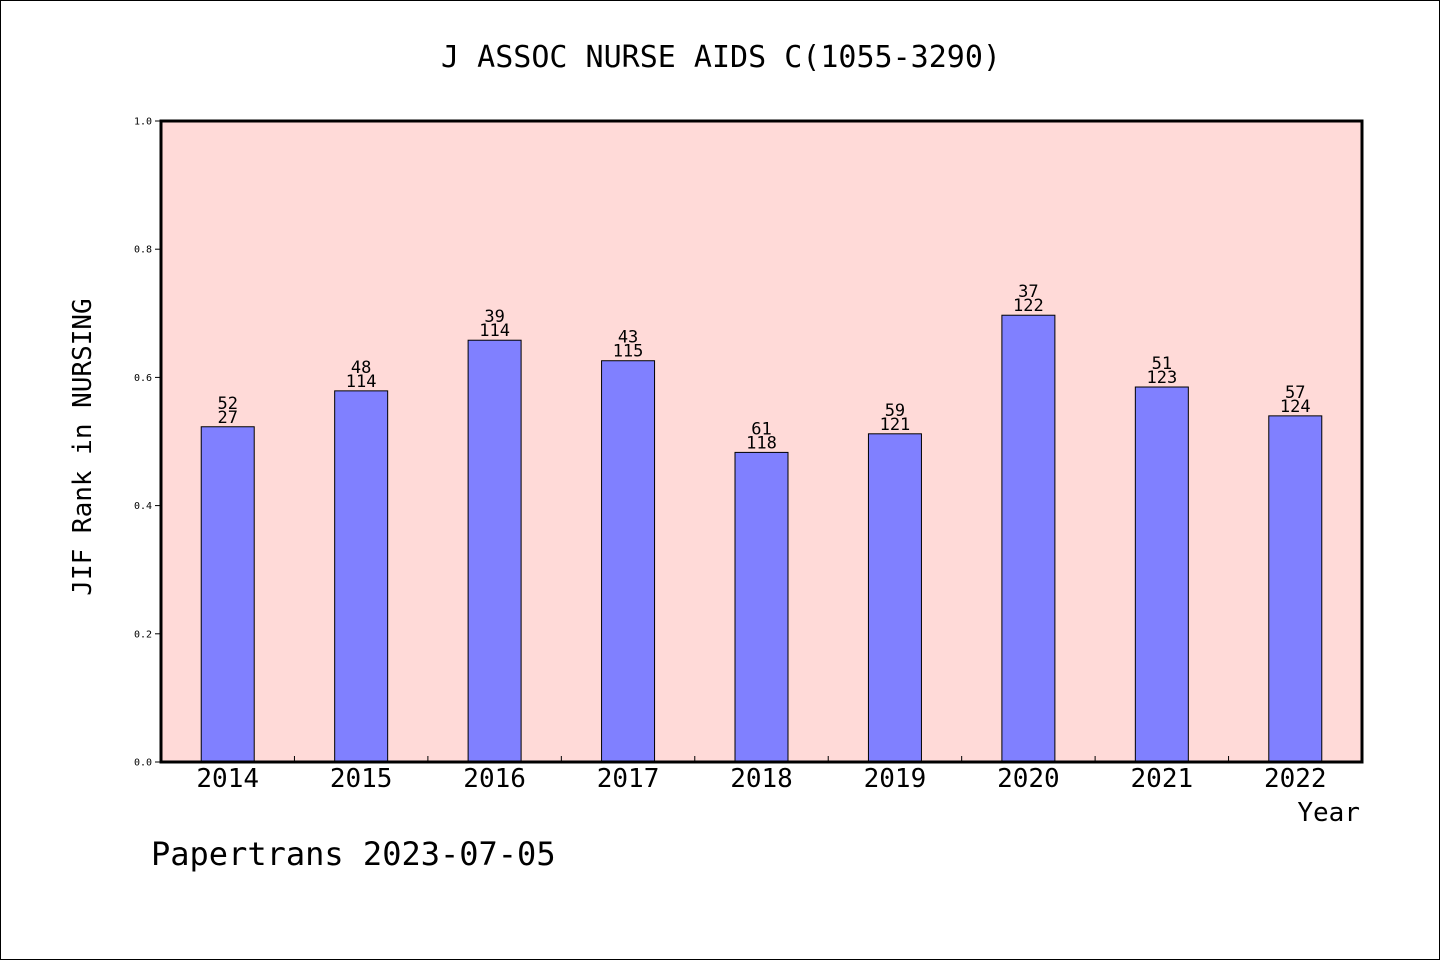  What do you see at coordinates (361, 779) in the screenshot?
I see `x-tick-label: 2015` at bounding box center [361, 779].